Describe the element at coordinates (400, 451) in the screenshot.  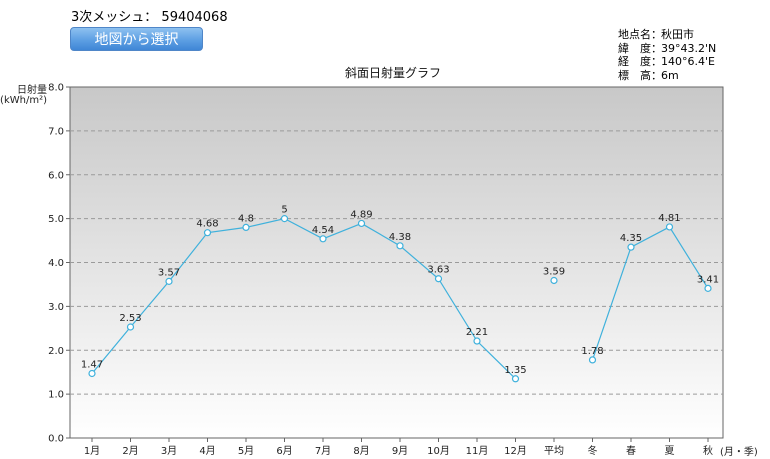
I see `x-tick-label: 9月` at that location.